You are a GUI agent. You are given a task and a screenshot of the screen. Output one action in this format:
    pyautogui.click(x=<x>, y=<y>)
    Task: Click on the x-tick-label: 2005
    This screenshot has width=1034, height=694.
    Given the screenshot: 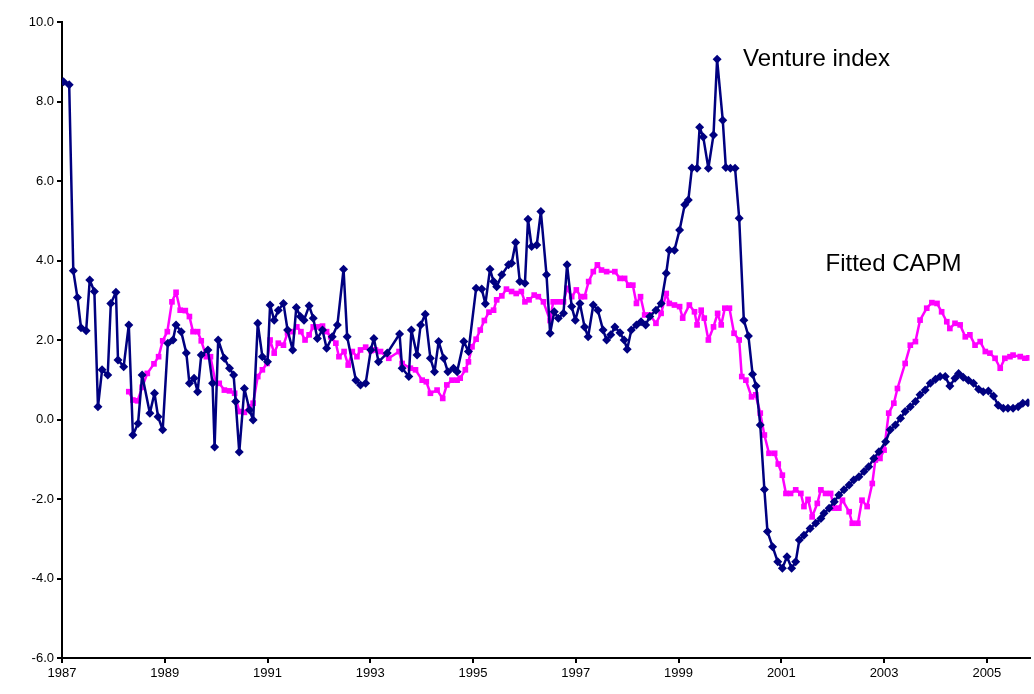 What is the action you would take?
    pyautogui.click(x=987, y=673)
    